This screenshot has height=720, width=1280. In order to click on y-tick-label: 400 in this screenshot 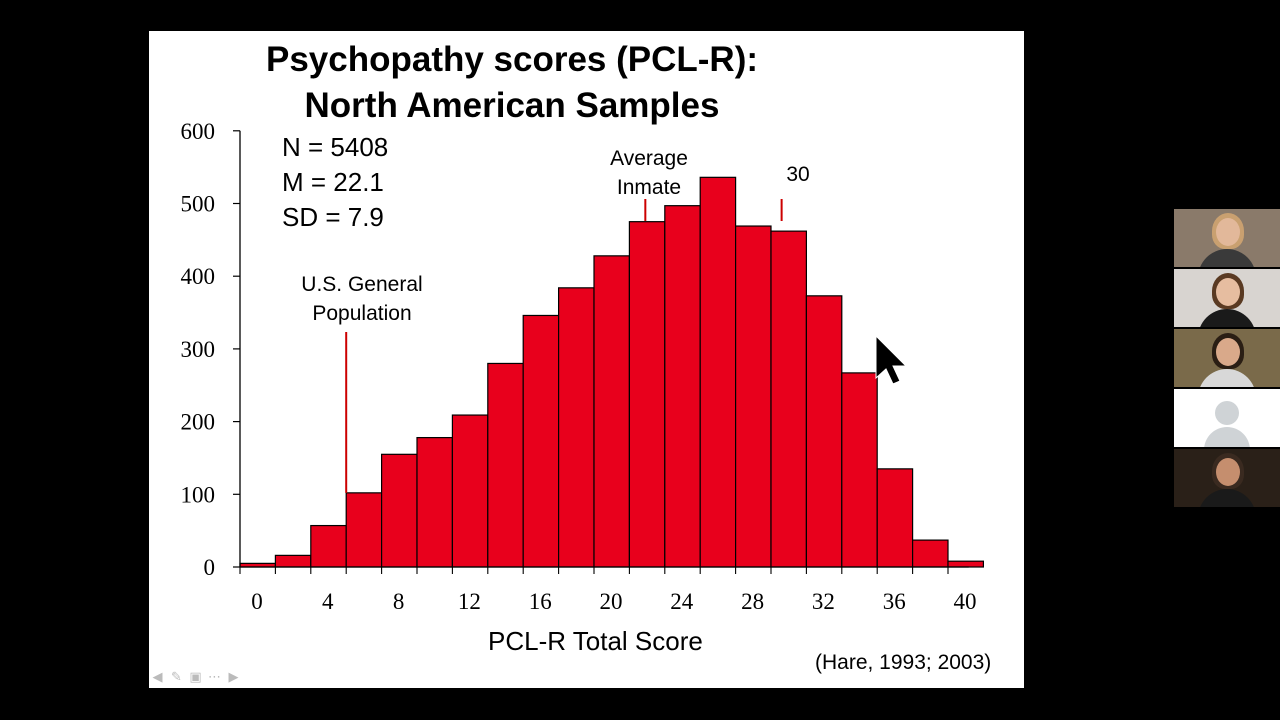, I will do `click(198, 276)`.